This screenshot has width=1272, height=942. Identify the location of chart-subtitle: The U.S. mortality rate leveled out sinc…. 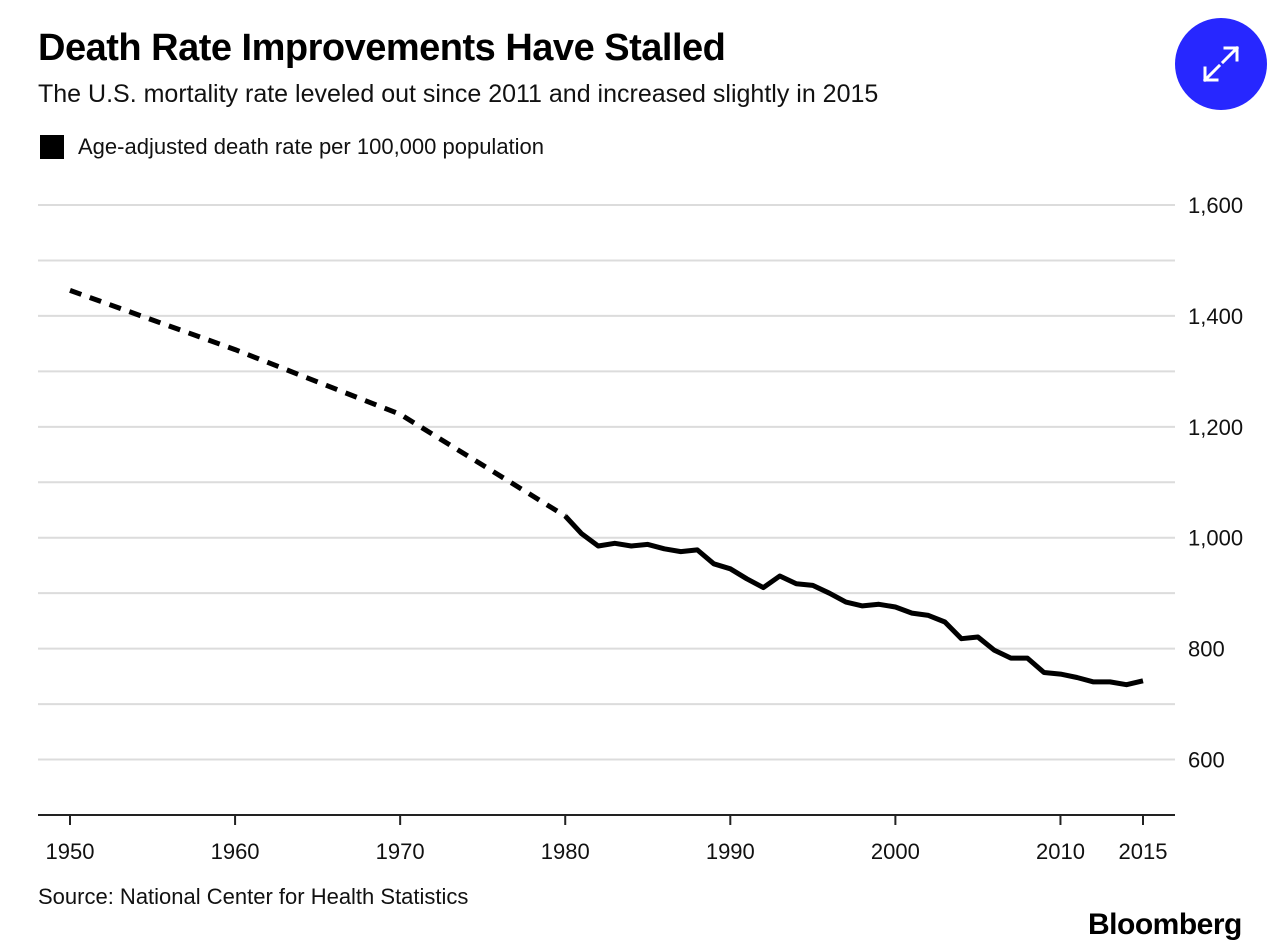
(458, 94).